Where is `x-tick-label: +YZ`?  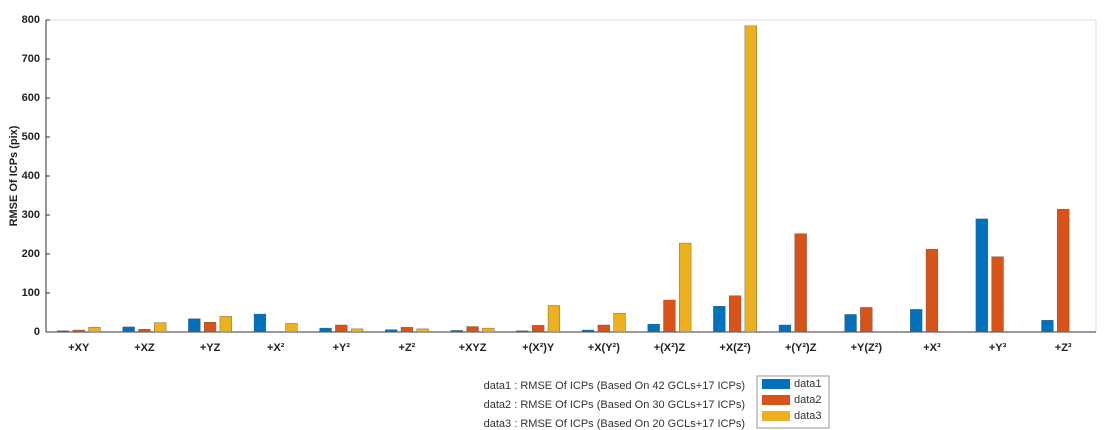
x-tick-label: +YZ is located at coordinates (210, 348).